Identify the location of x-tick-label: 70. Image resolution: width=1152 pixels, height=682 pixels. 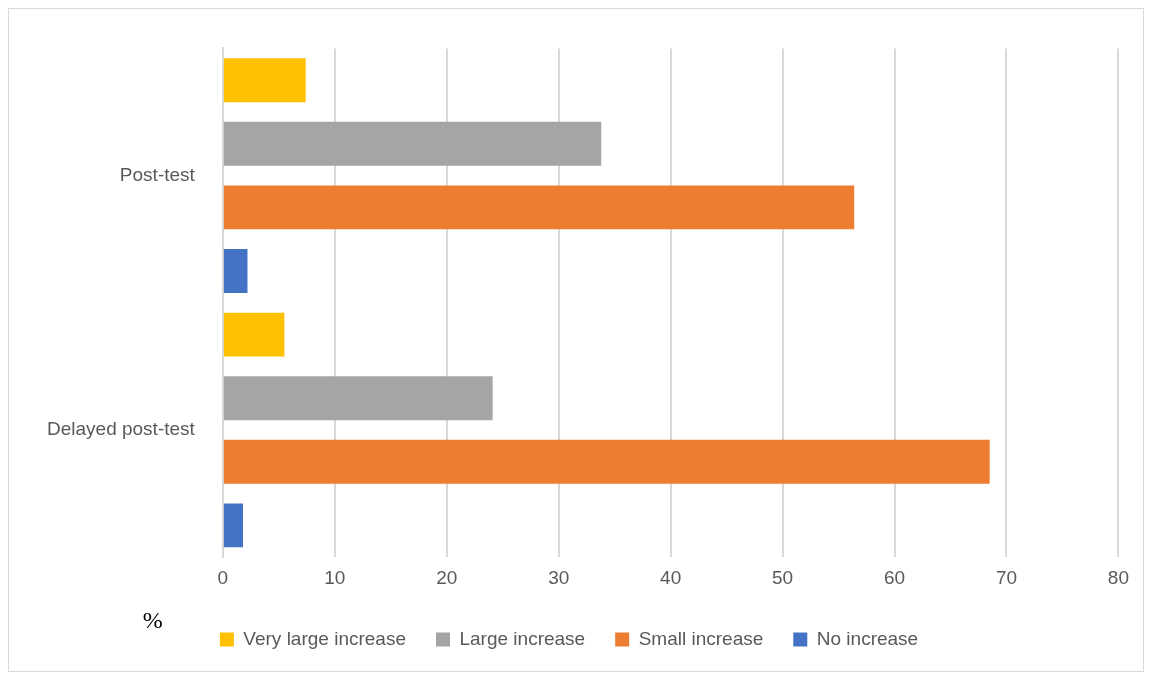
(1006, 577).